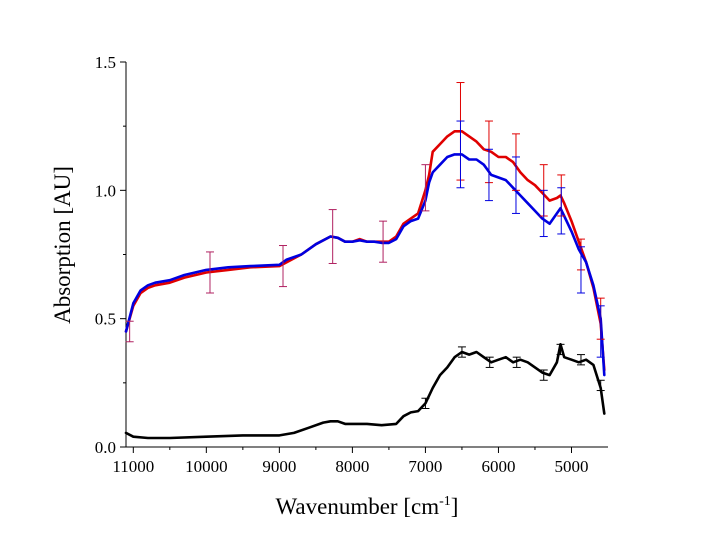 The image size is (708, 541). What do you see at coordinates (358, 506) in the screenshot?
I see `x-axis-title-main: Wavenumber [cm` at bounding box center [358, 506].